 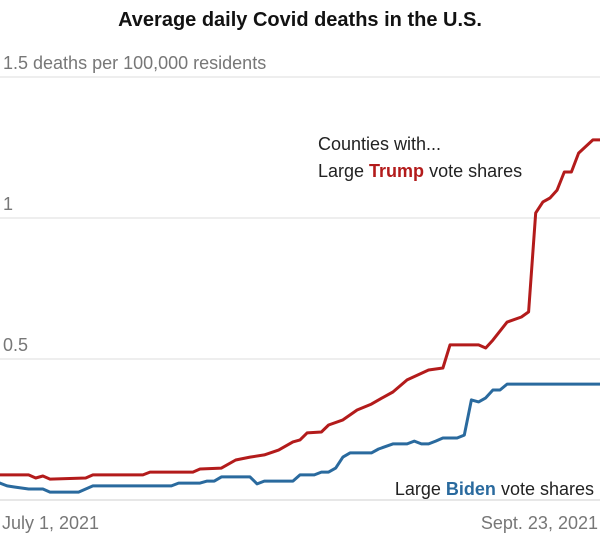 I want to click on biden-suffix: vote shares, so click(x=545, y=489).